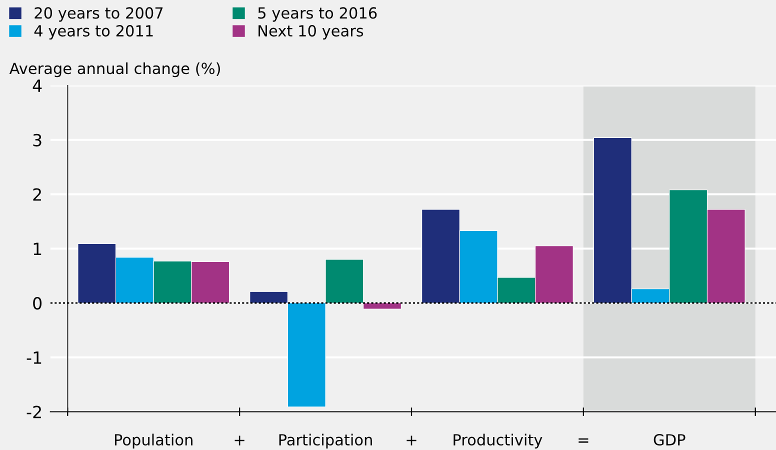 The image size is (776, 450). Describe the element at coordinates (37, 140) in the screenshot. I see `y-tick-label: 3` at that location.